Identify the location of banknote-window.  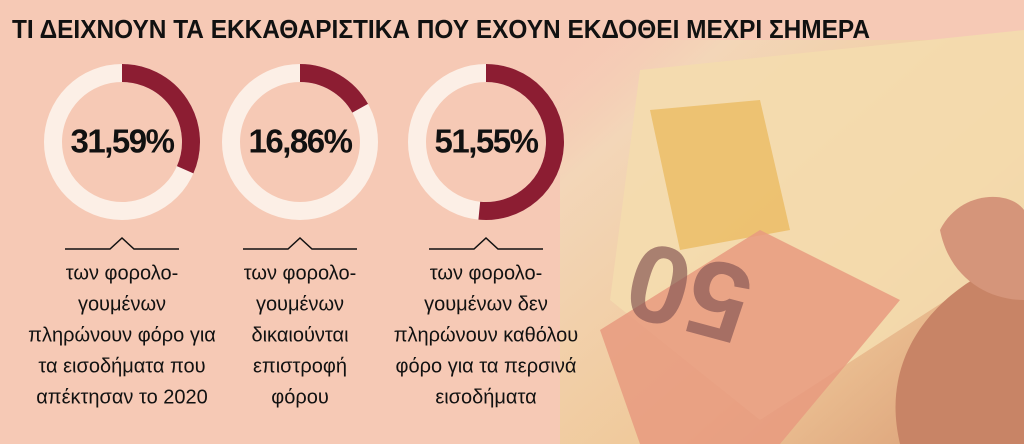
(720, 175).